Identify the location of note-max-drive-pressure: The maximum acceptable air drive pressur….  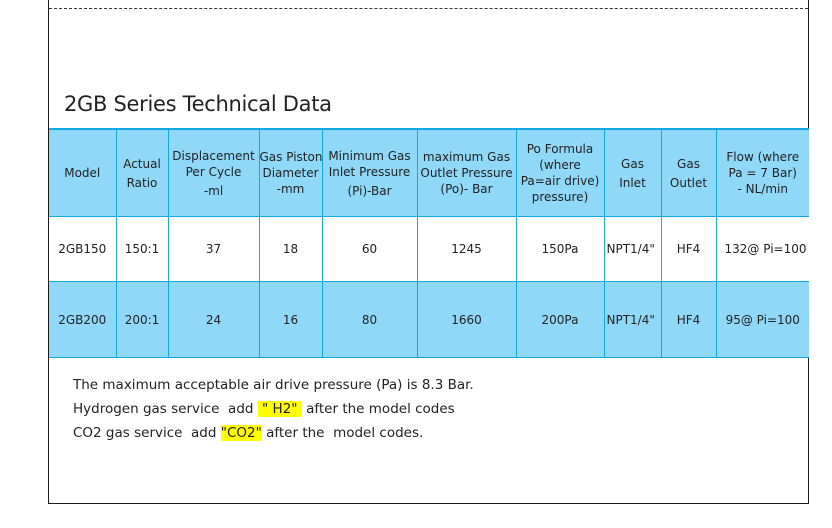
(273, 385).